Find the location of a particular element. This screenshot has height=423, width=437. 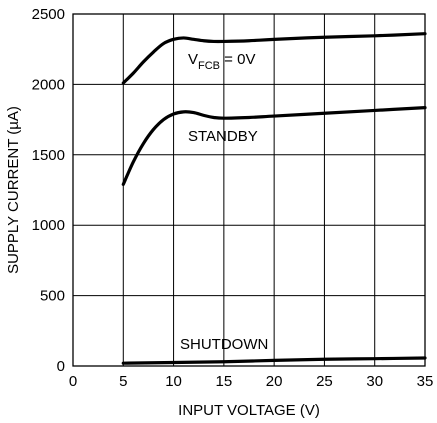

y-tick-label: 2500 is located at coordinates (48, 14).